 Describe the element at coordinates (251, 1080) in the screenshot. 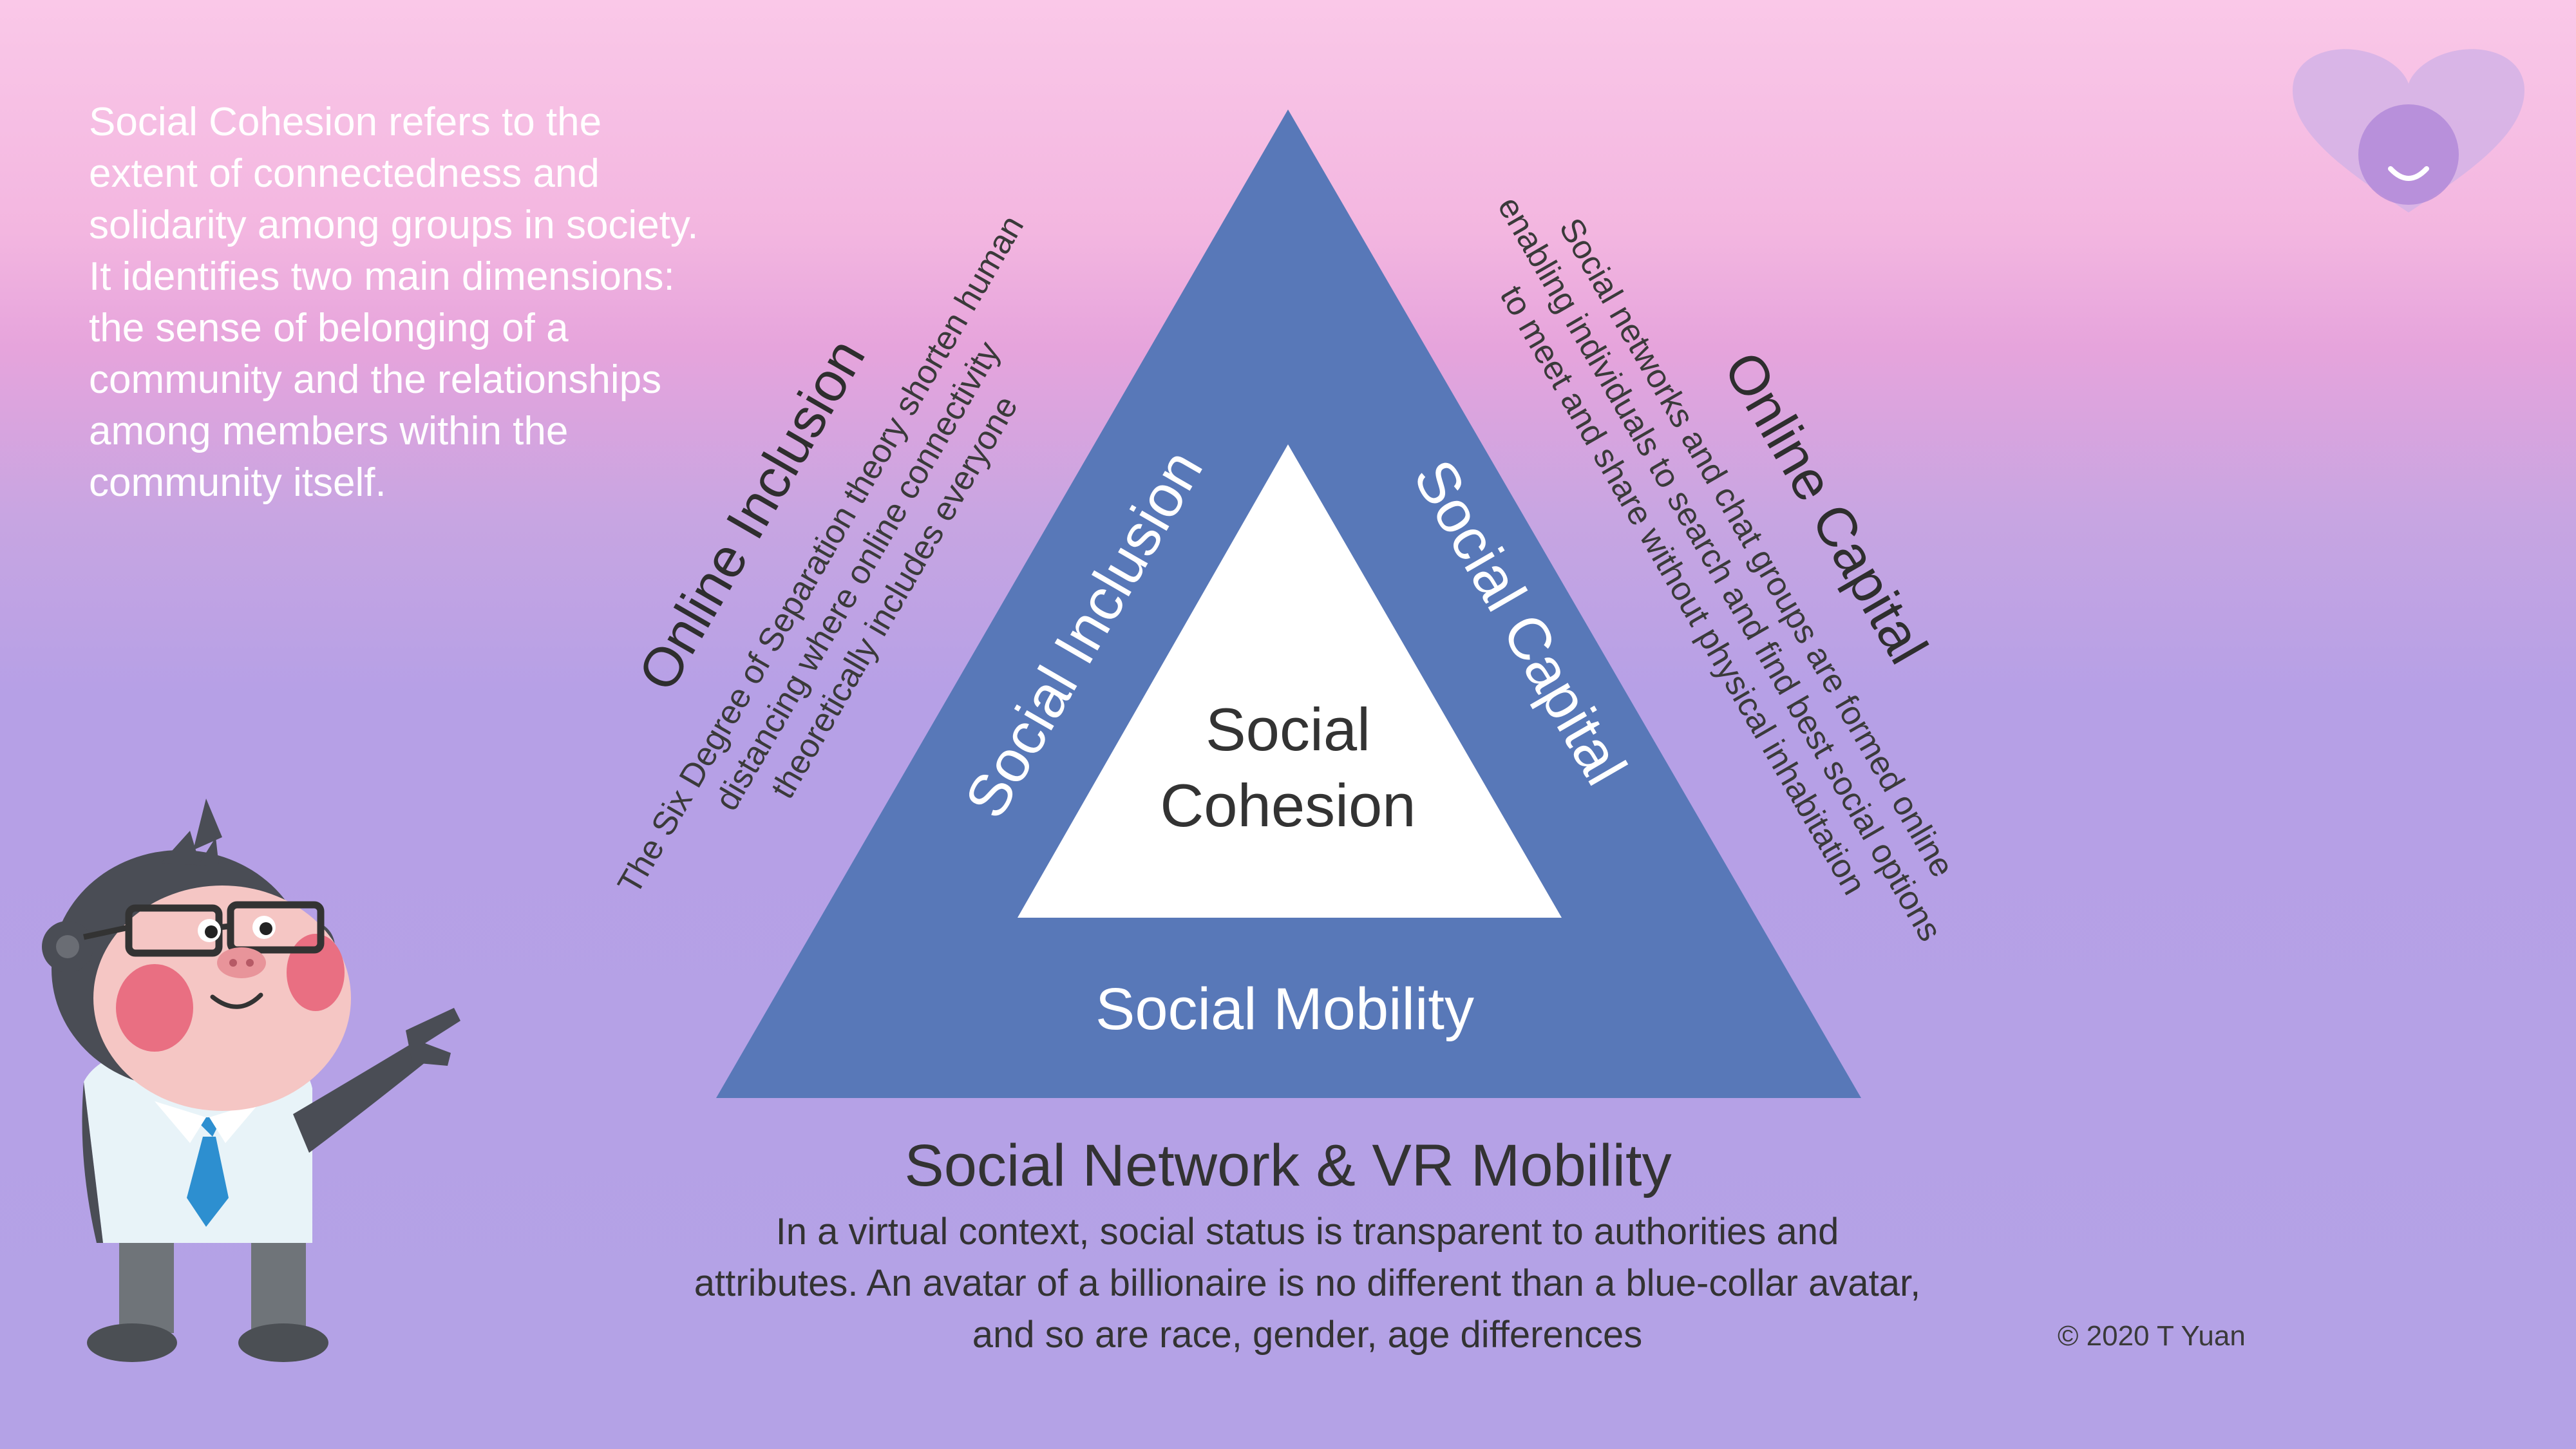

I see `mascot-character-icon` at that location.